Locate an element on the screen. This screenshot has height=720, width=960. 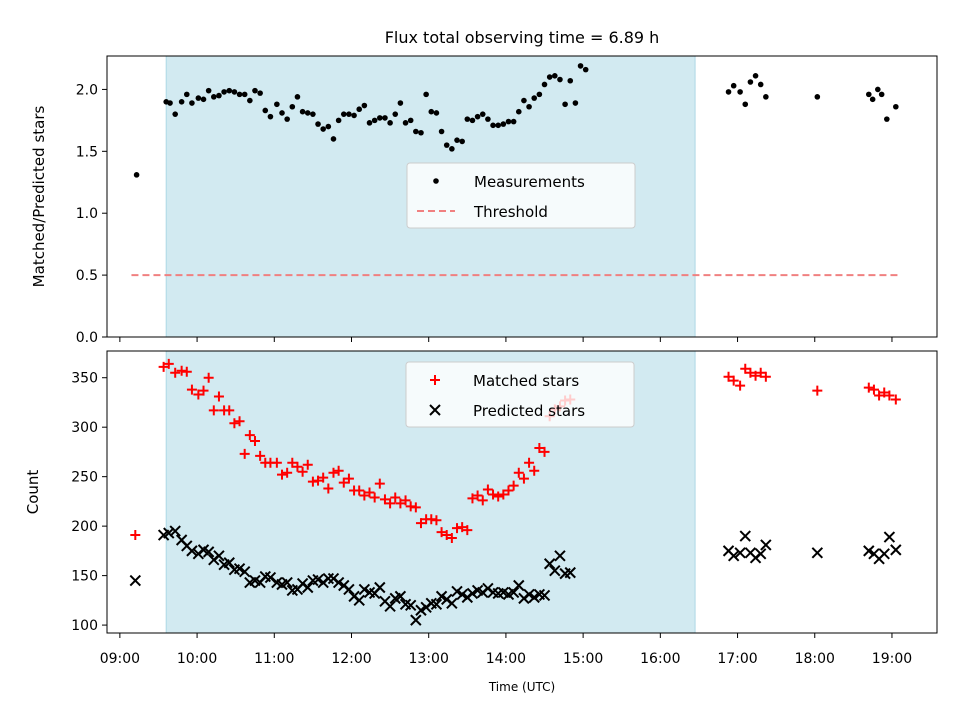
y-tick-label: 1.0 is located at coordinates (87, 214).